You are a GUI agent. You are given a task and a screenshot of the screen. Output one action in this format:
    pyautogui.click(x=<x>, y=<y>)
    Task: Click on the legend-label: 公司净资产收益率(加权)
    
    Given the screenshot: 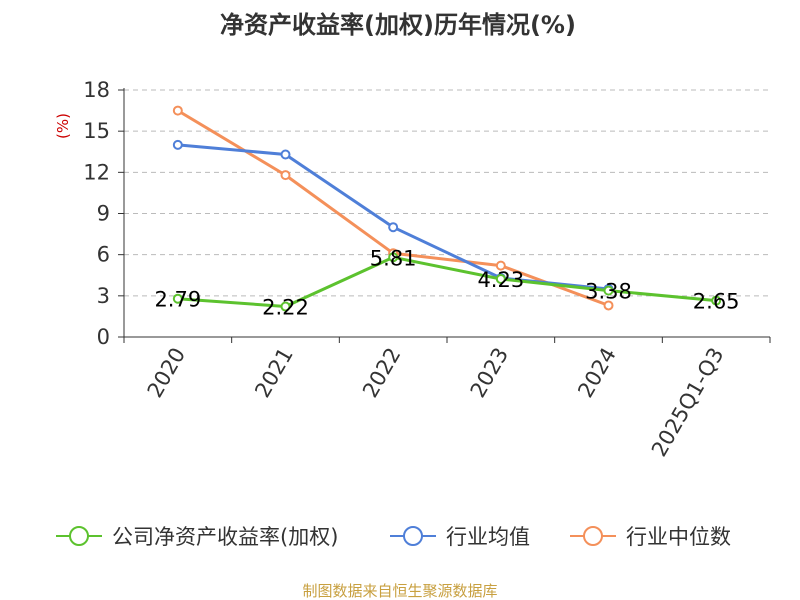 What is the action you would take?
    pyautogui.click(x=225, y=537)
    